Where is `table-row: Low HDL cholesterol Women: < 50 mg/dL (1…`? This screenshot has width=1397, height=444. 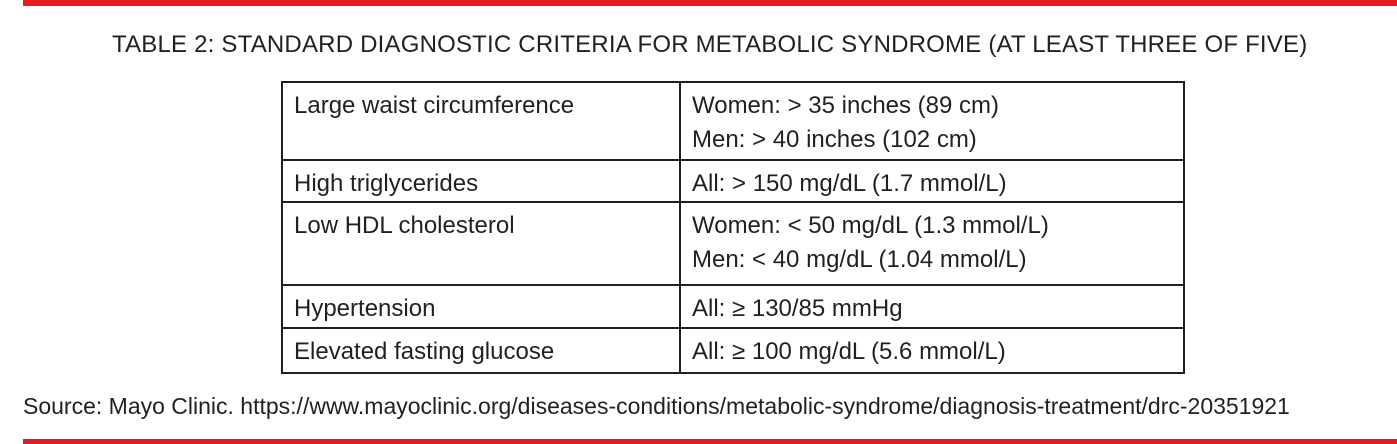 table-row: Low HDL cholesterol Women: < 50 mg/dL (1… is located at coordinates (733, 243).